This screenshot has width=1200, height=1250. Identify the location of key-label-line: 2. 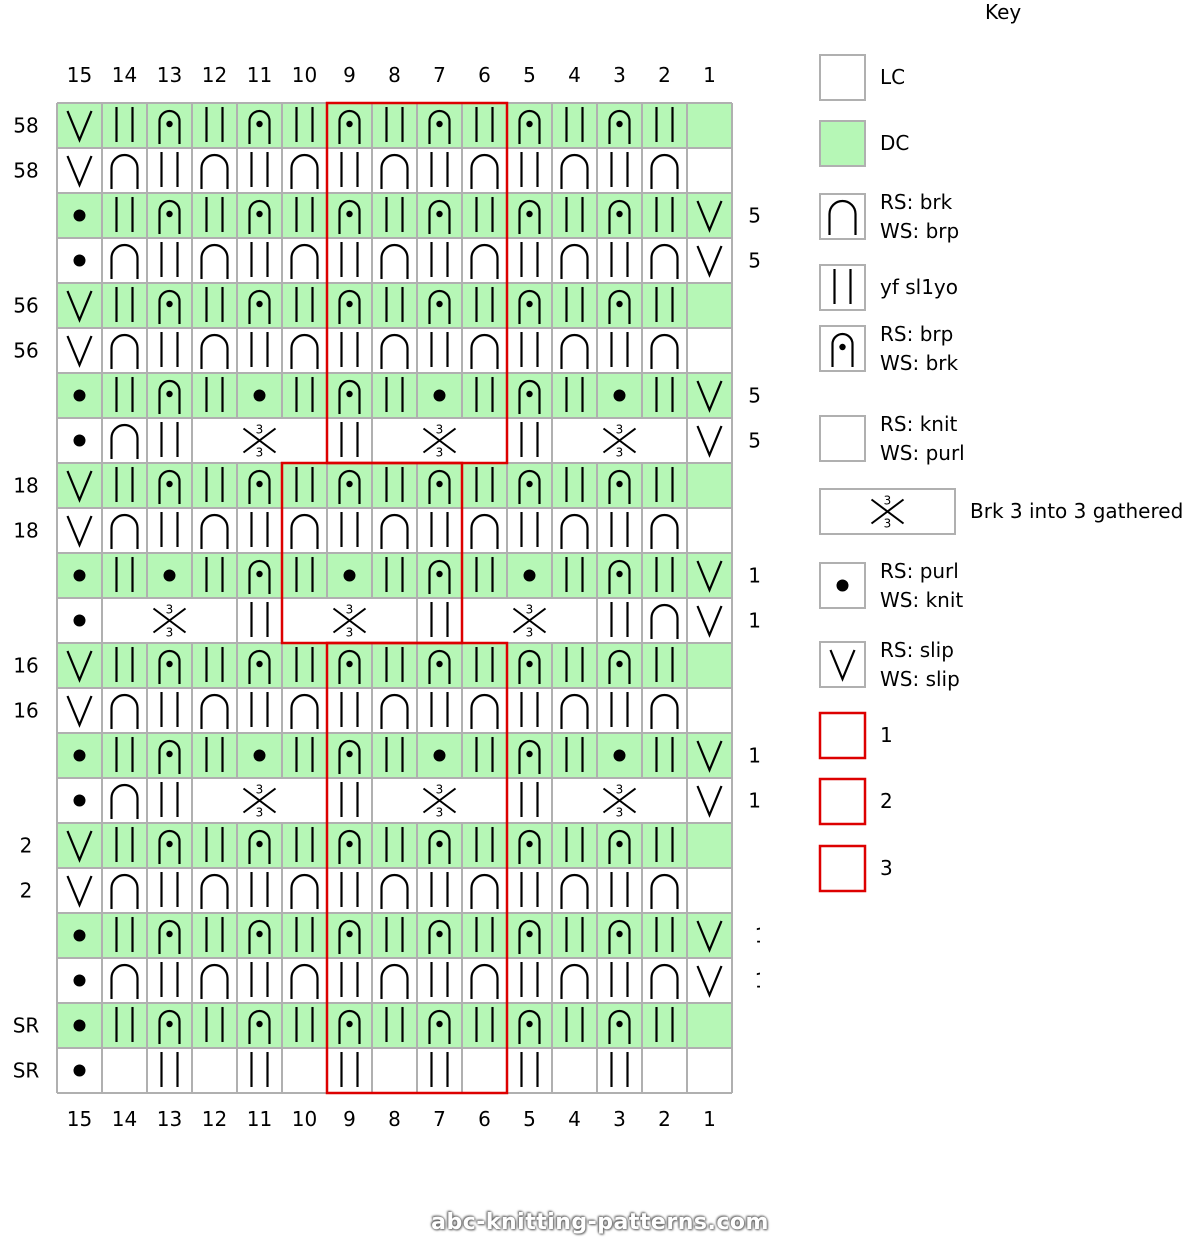
(886, 801).